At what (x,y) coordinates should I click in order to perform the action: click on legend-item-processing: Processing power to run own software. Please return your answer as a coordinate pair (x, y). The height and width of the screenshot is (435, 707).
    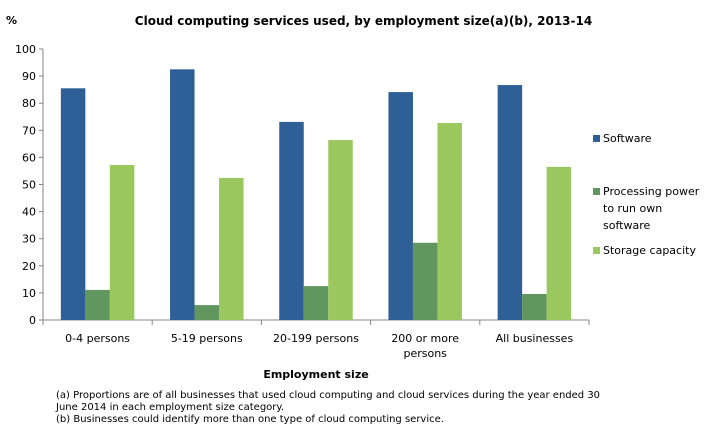
    Looking at the image, I should click on (647, 208).